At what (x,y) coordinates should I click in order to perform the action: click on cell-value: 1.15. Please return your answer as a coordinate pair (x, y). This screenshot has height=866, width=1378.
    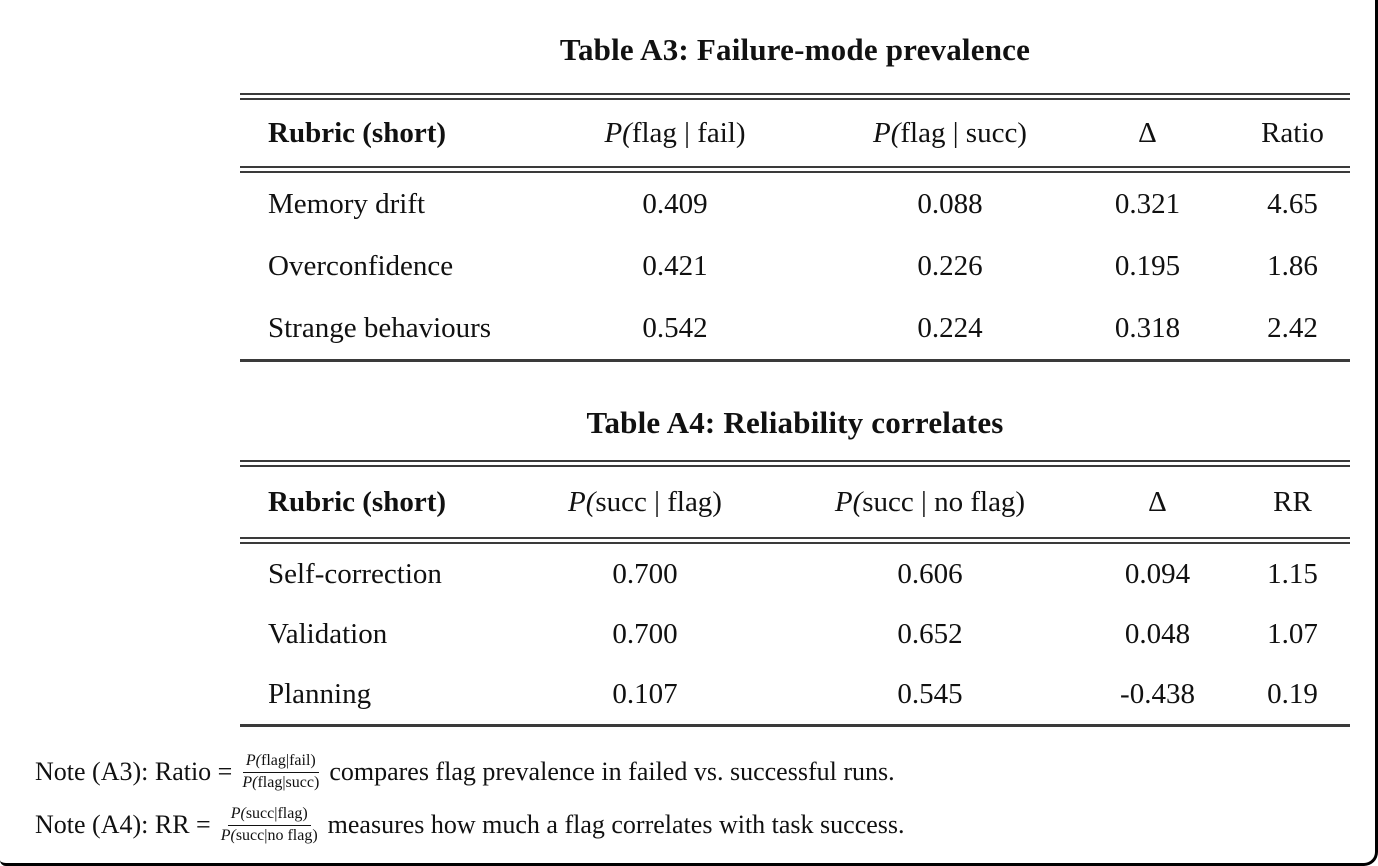
    Looking at the image, I should click on (1292, 573).